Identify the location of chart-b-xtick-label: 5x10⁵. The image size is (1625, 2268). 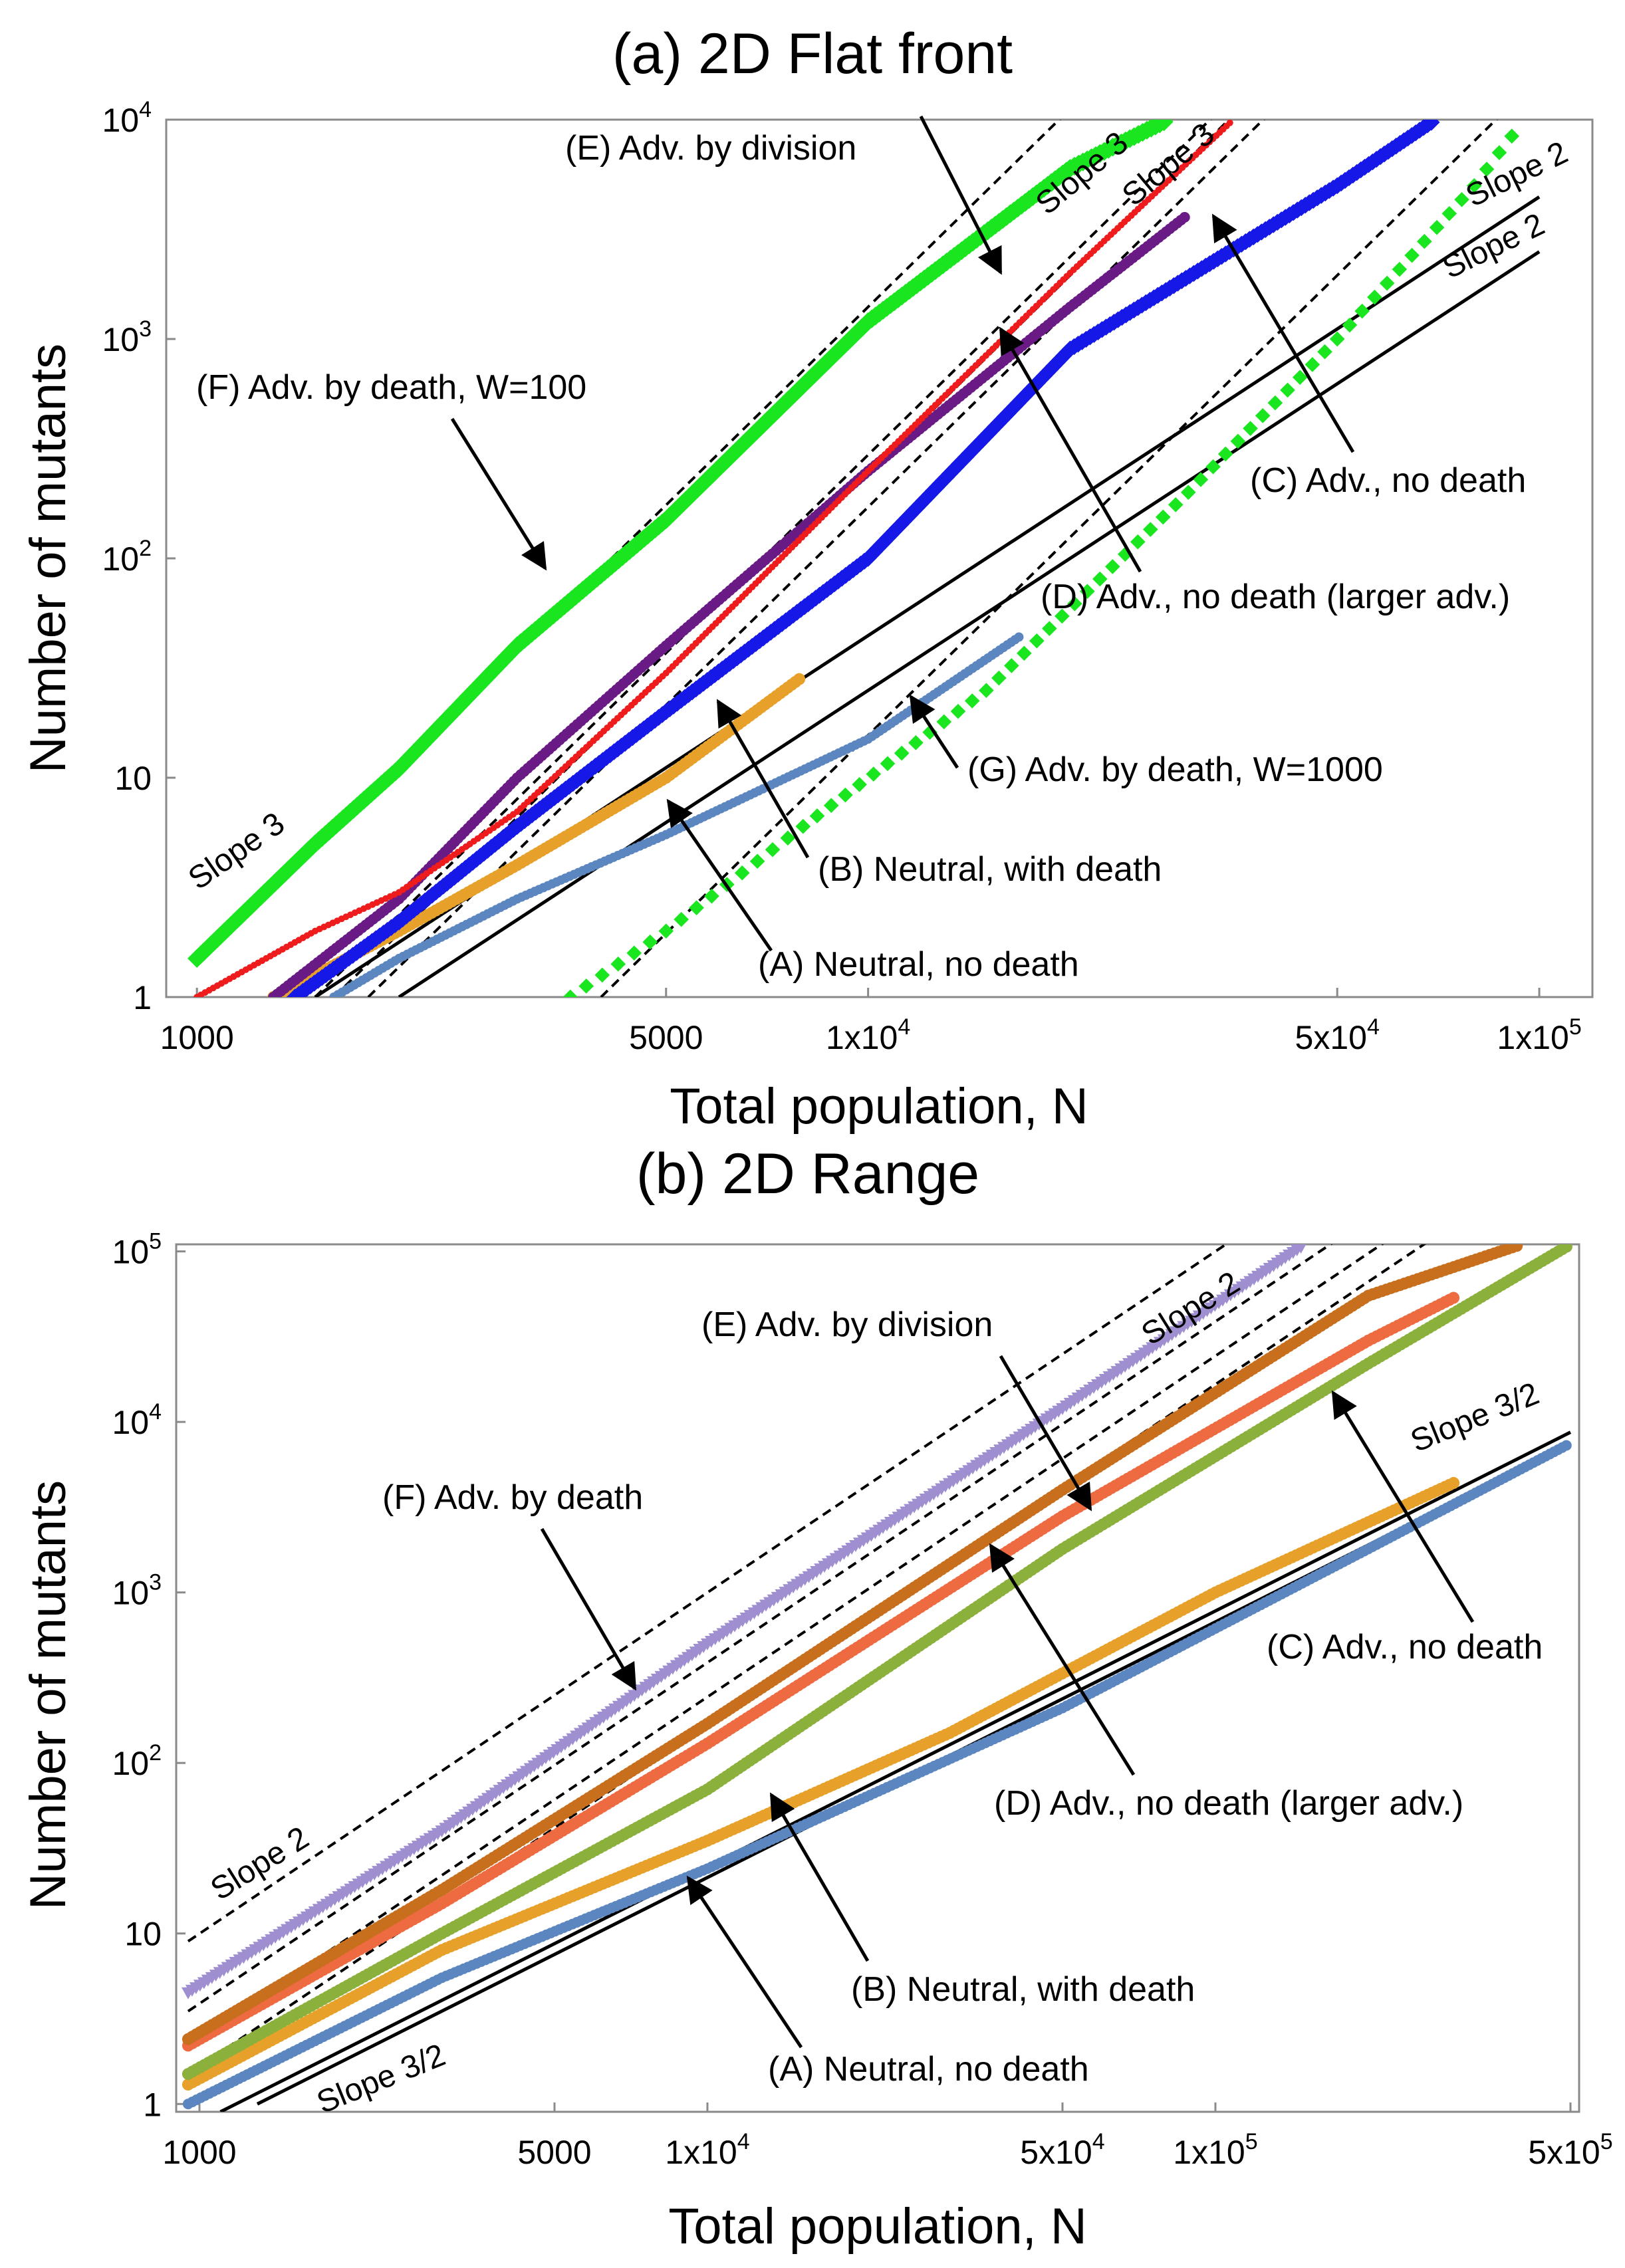
(1570, 2150).